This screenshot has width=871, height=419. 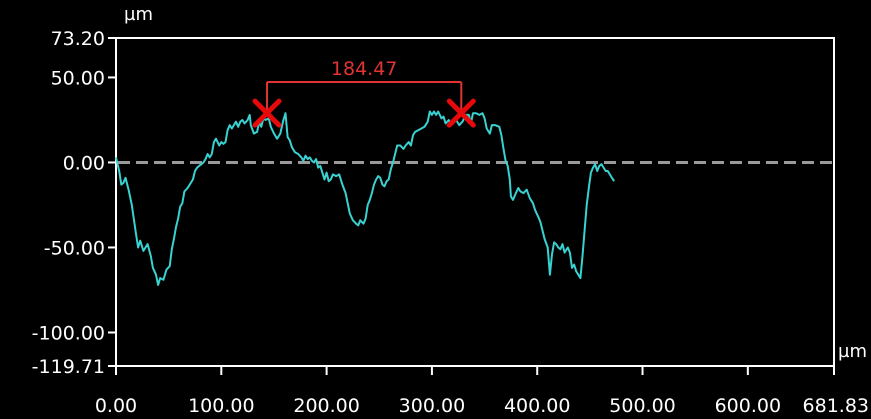 I want to click on y-tick-label: 0.00, so click(x=84, y=163).